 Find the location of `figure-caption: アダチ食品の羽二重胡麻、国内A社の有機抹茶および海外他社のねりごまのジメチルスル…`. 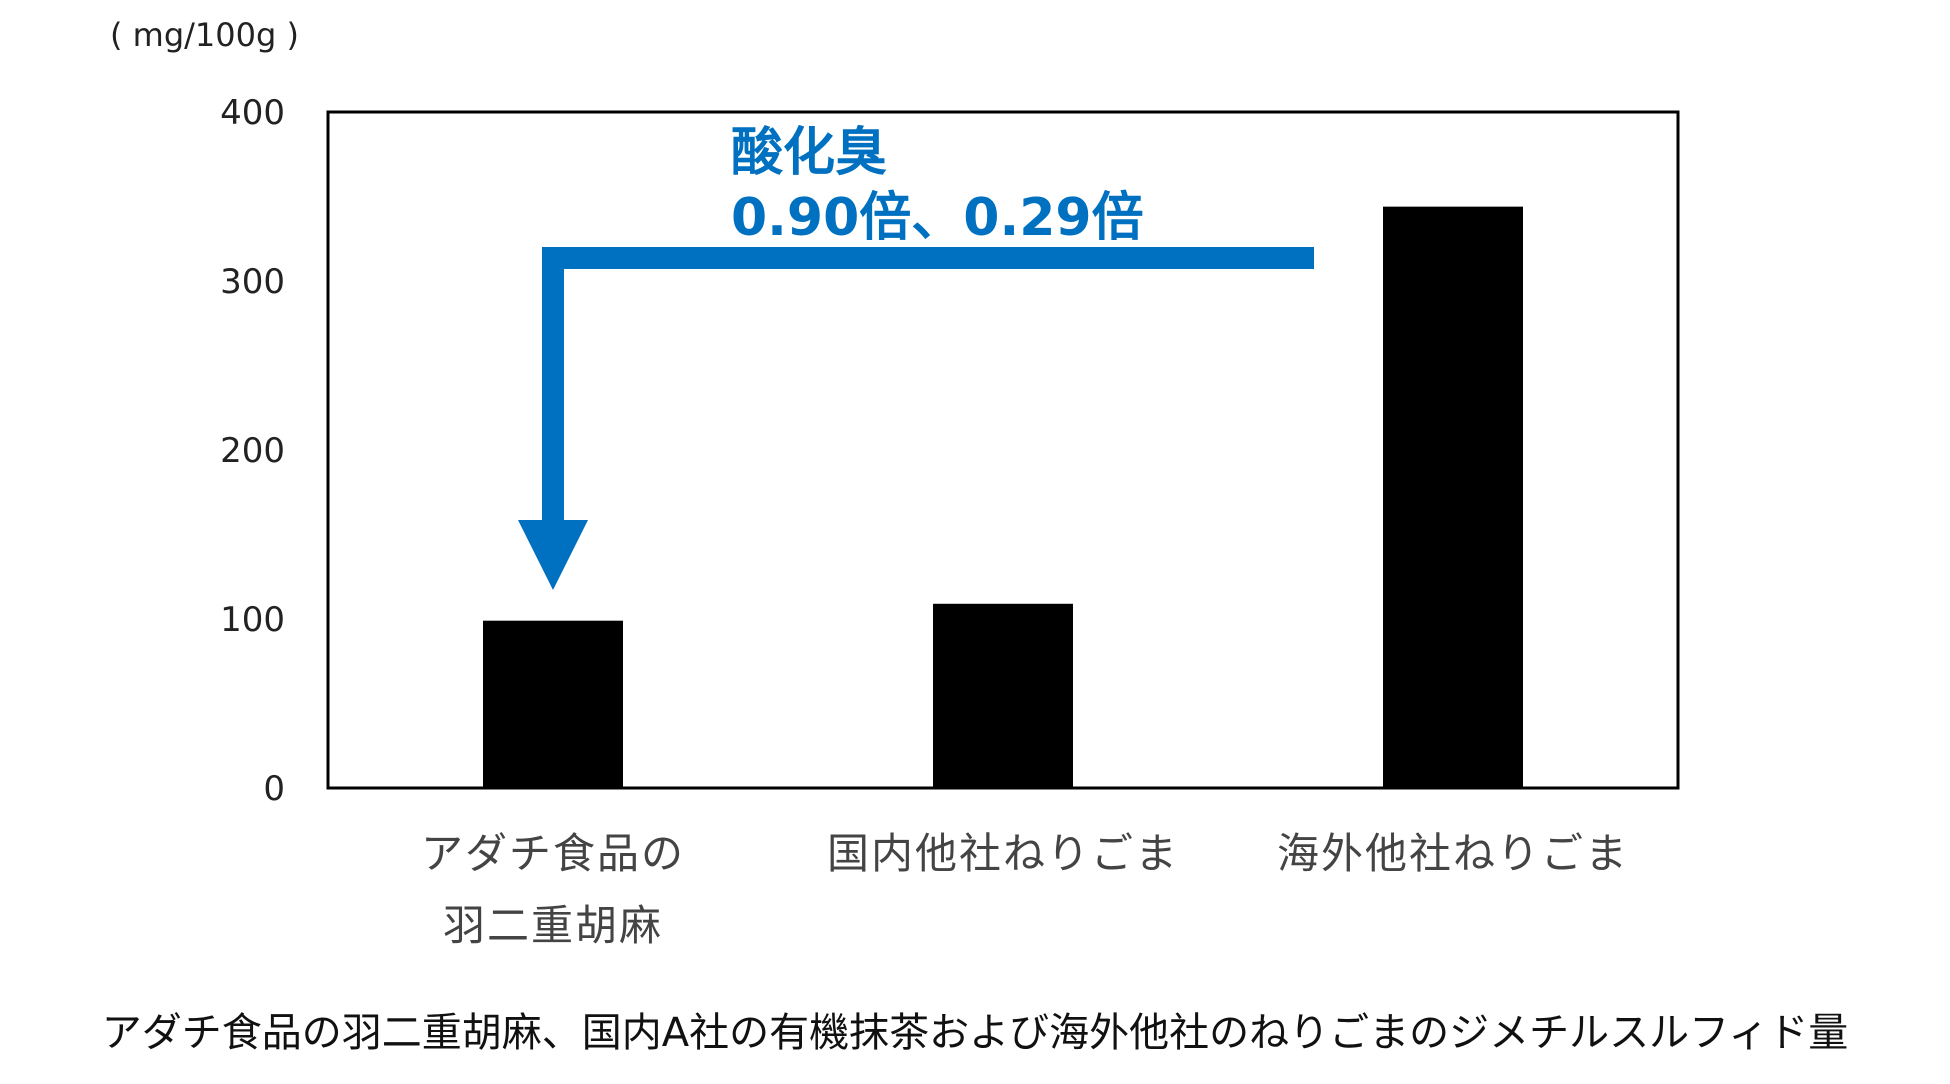

figure-caption: アダチ食品の羽二重胡麻、国内A社の有機抹茶および海外他社のねりごまのジメチルスル… is located at coordinates (975, 1033).